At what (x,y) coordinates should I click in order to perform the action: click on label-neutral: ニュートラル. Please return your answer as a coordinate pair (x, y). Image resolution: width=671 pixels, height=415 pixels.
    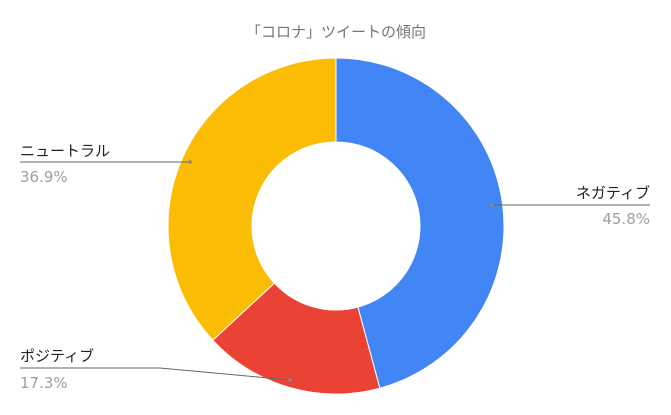
    Looking at the image, I should click on (65, 151).